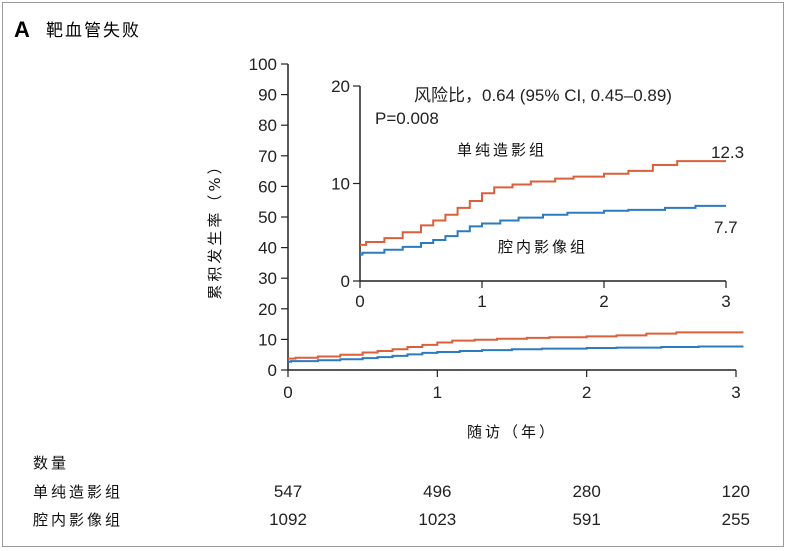 The width and height of the screenshot is (788, 551). I want to click on main-x-tick-label: 1, so click(437, 392).